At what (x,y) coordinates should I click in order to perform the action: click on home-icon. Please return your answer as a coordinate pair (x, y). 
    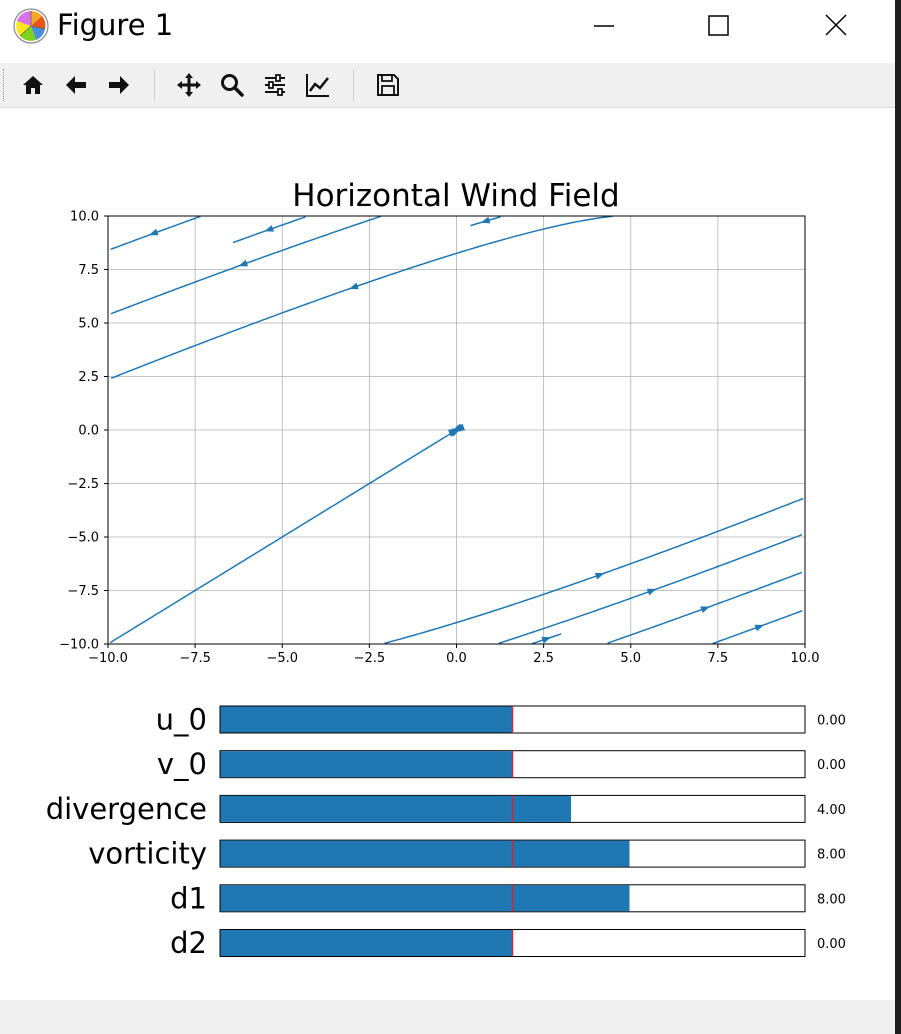
    Looking at the image, I should click on (33, 85).